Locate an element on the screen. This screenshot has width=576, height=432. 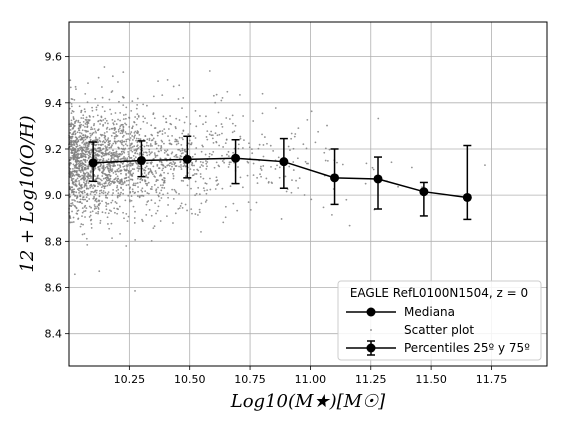
x-ticks: 10.25 10.50 10.75 11.00 11.25 11.50 11.75 is located at coordinates (311, 376).